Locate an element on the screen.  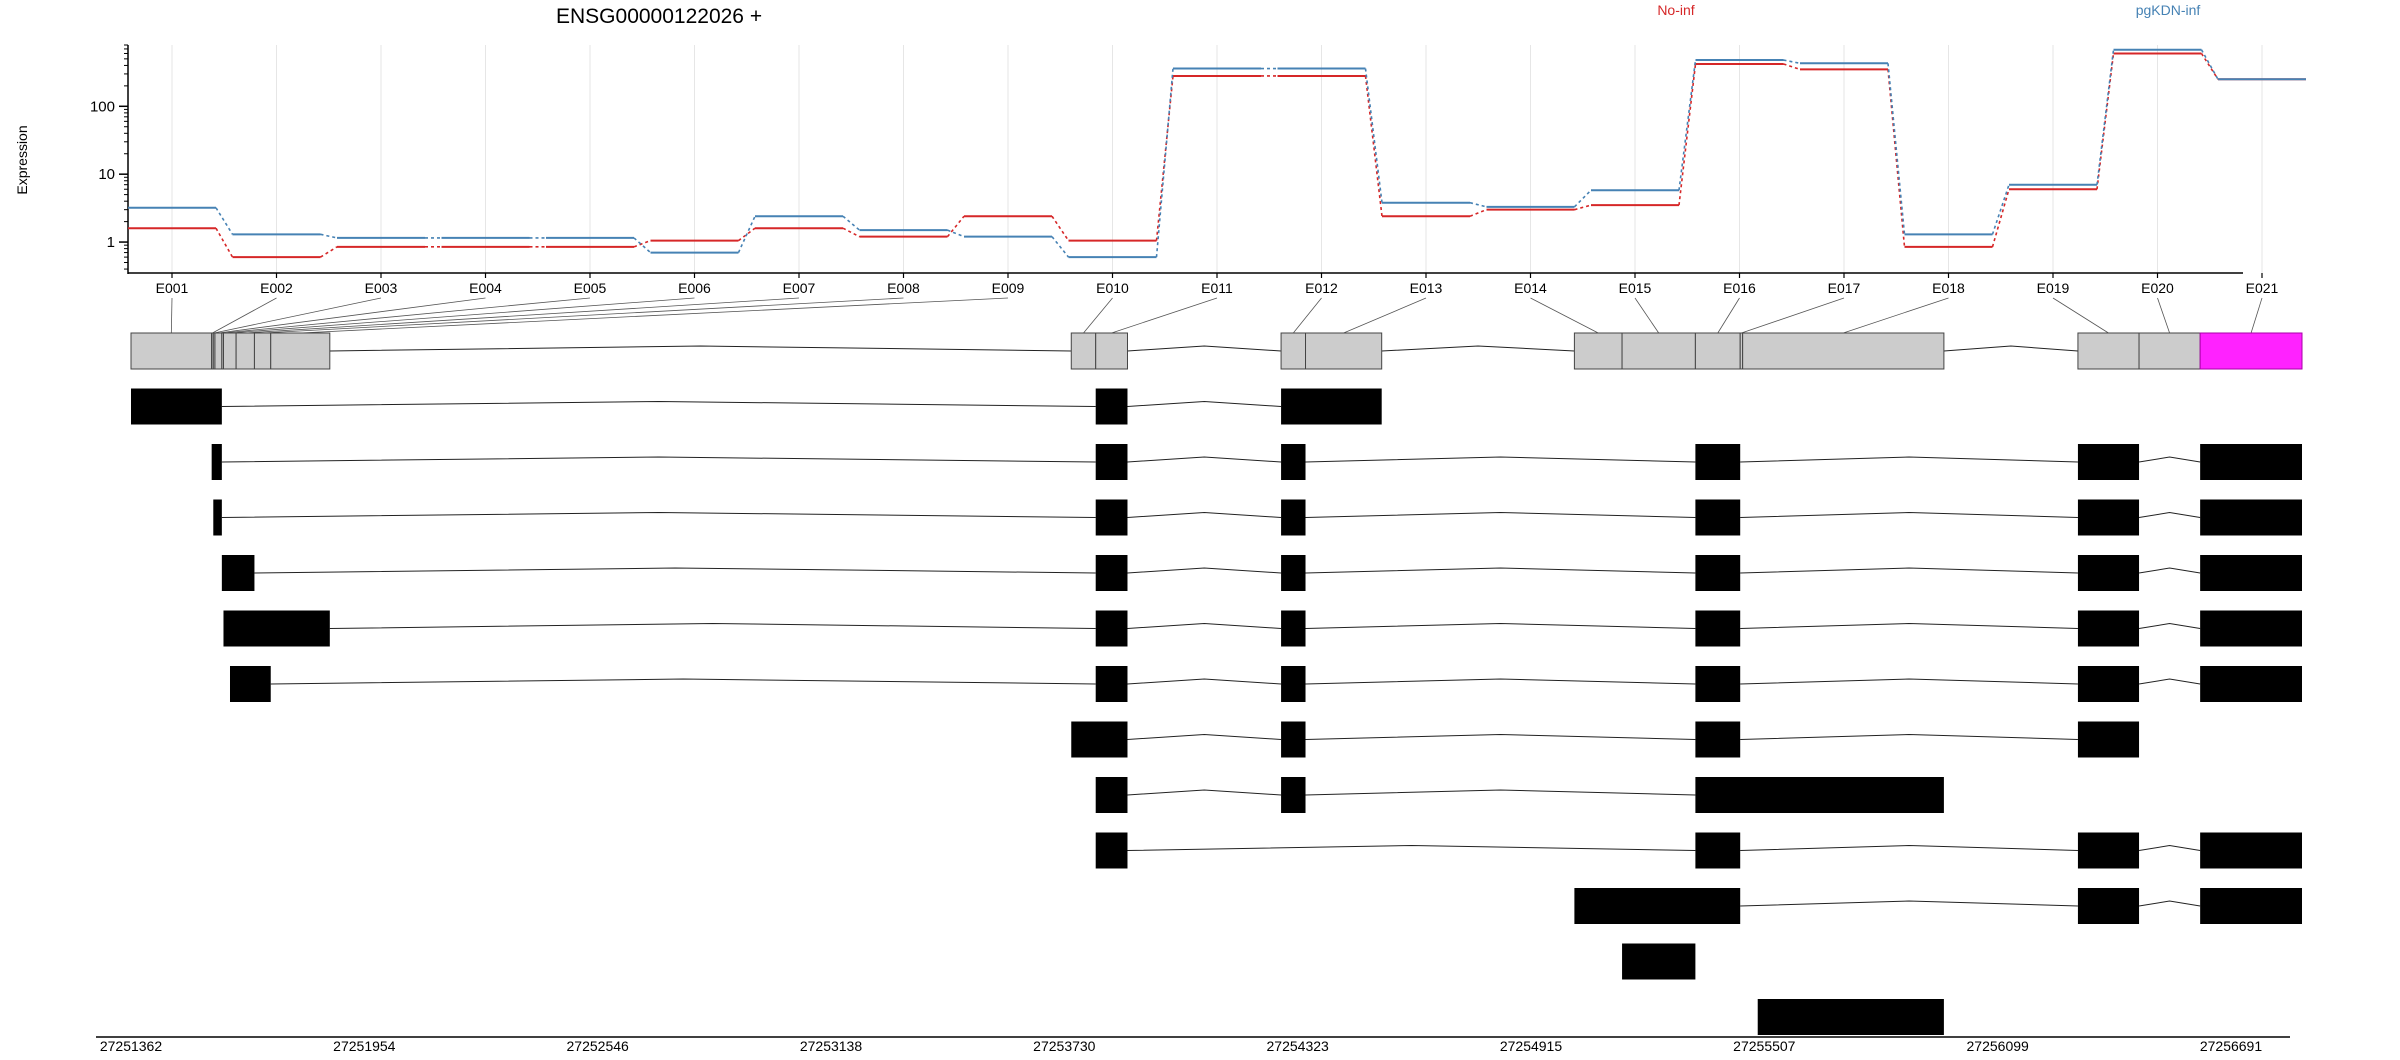
bin-connector-lines is located at coordinates (1216, 315).